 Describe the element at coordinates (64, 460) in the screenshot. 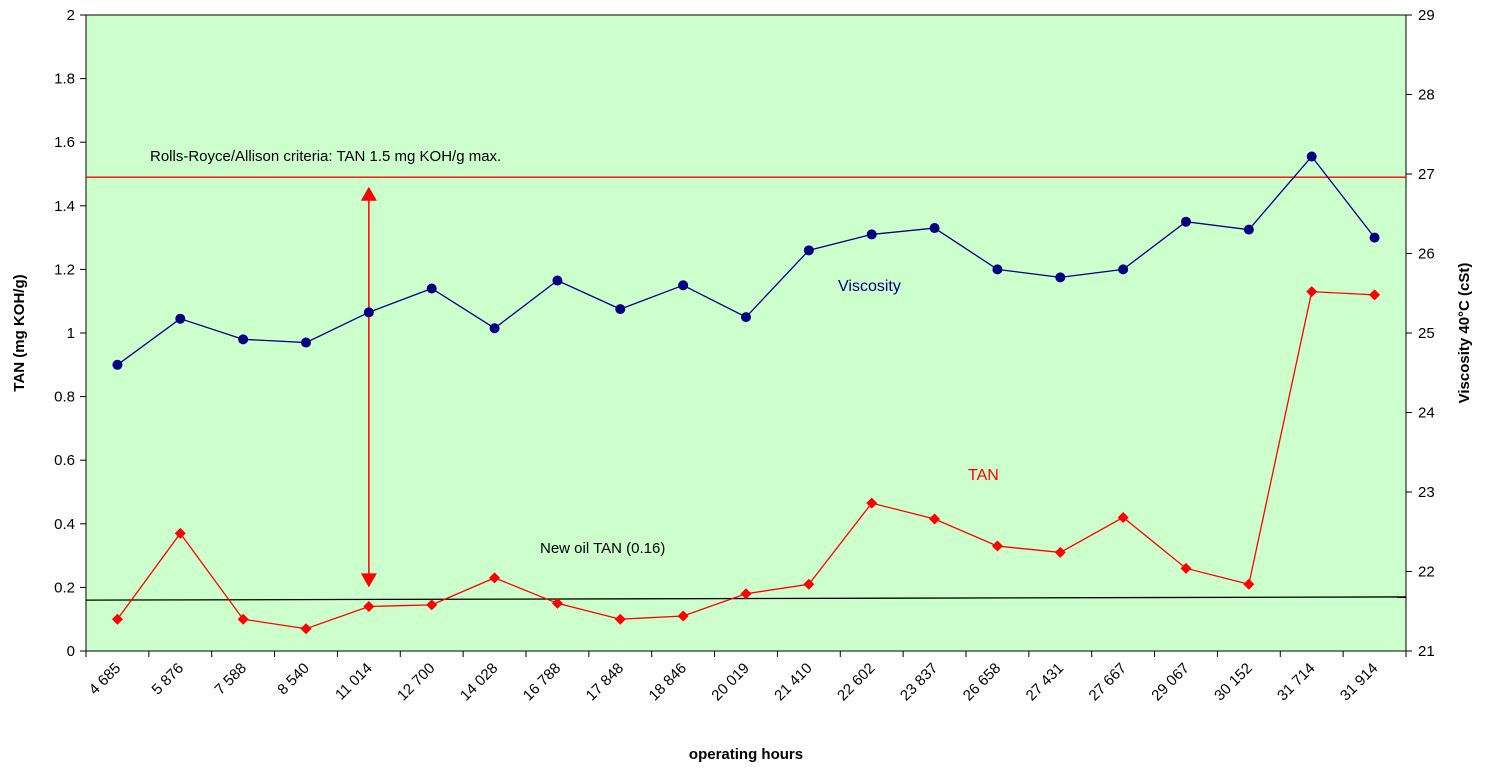

I see `y-left-tick-label: 0.6` at that location.